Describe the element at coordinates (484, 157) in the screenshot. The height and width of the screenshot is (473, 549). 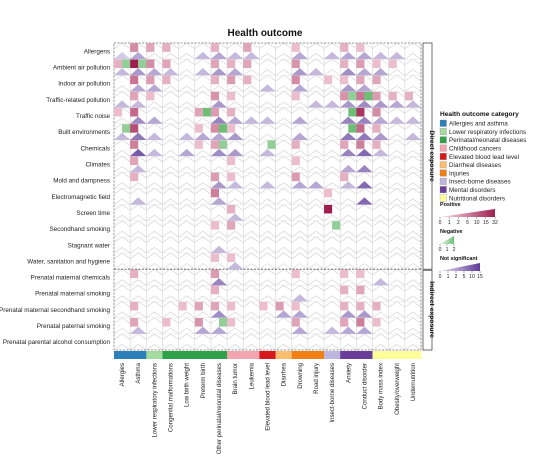
I see `legend-item-label: Elevated blood lead level` at that location.